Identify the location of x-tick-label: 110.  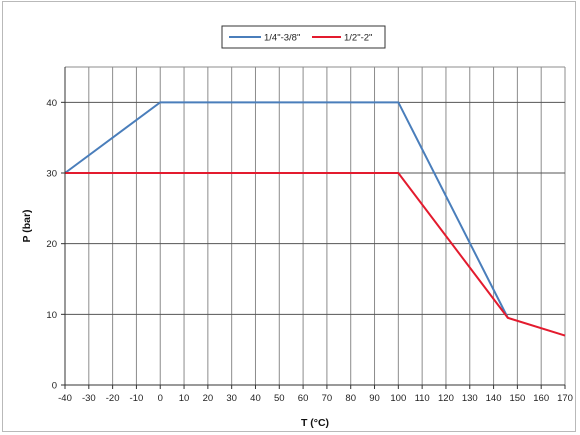
(422, 398).